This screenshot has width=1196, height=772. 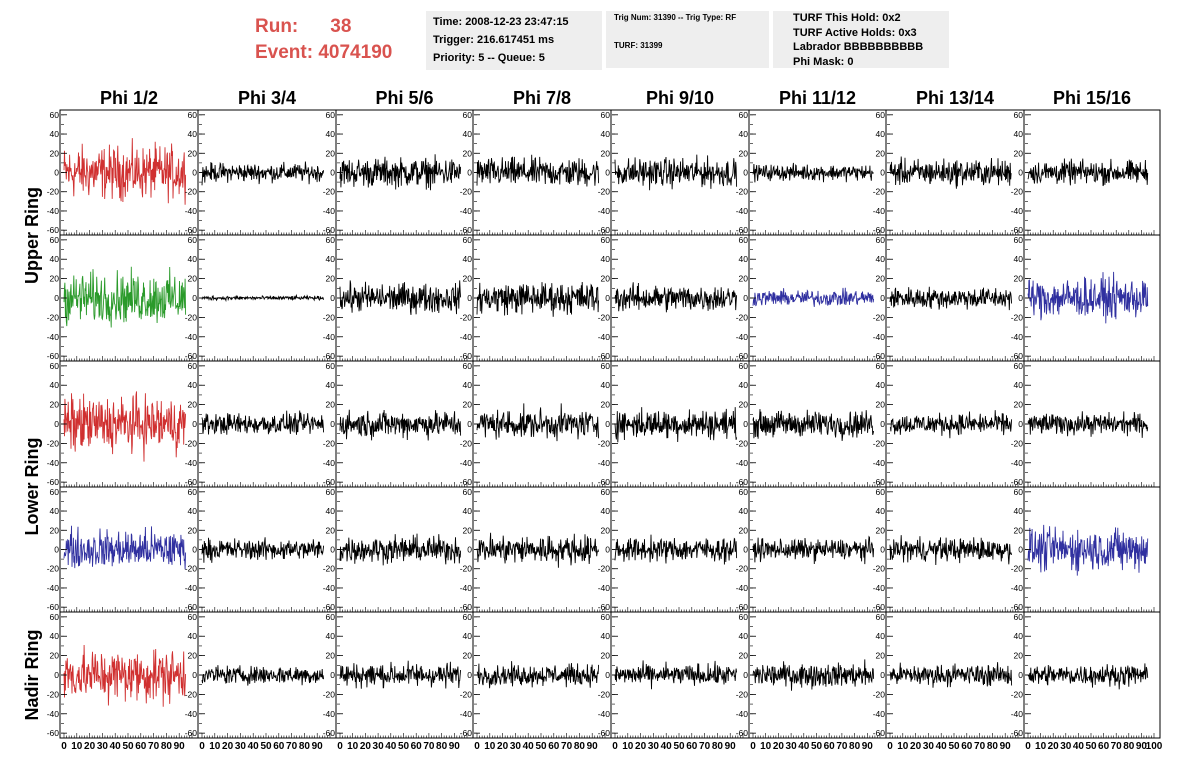 What do you see at coordinates (267, 98) in the screenshot?
I see `column-title: Phi 3/4` at bounding box center [267, 98].